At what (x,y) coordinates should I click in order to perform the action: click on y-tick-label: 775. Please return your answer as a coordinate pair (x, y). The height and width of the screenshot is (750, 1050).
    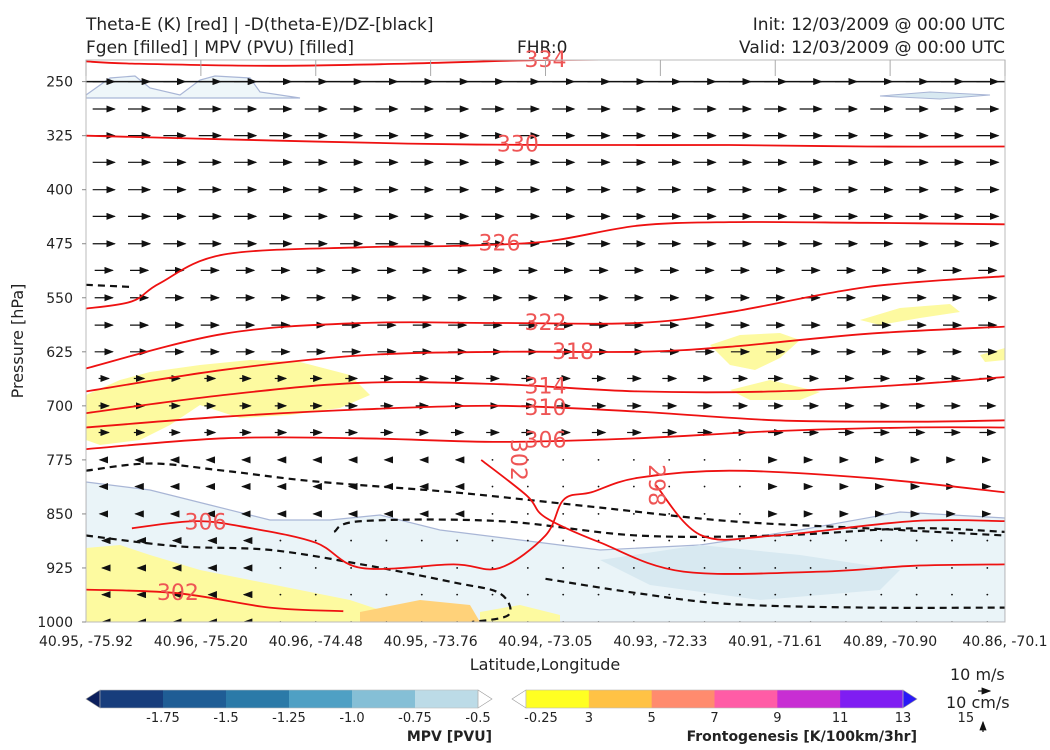
    Looking at the image, I should click on (59, 461).